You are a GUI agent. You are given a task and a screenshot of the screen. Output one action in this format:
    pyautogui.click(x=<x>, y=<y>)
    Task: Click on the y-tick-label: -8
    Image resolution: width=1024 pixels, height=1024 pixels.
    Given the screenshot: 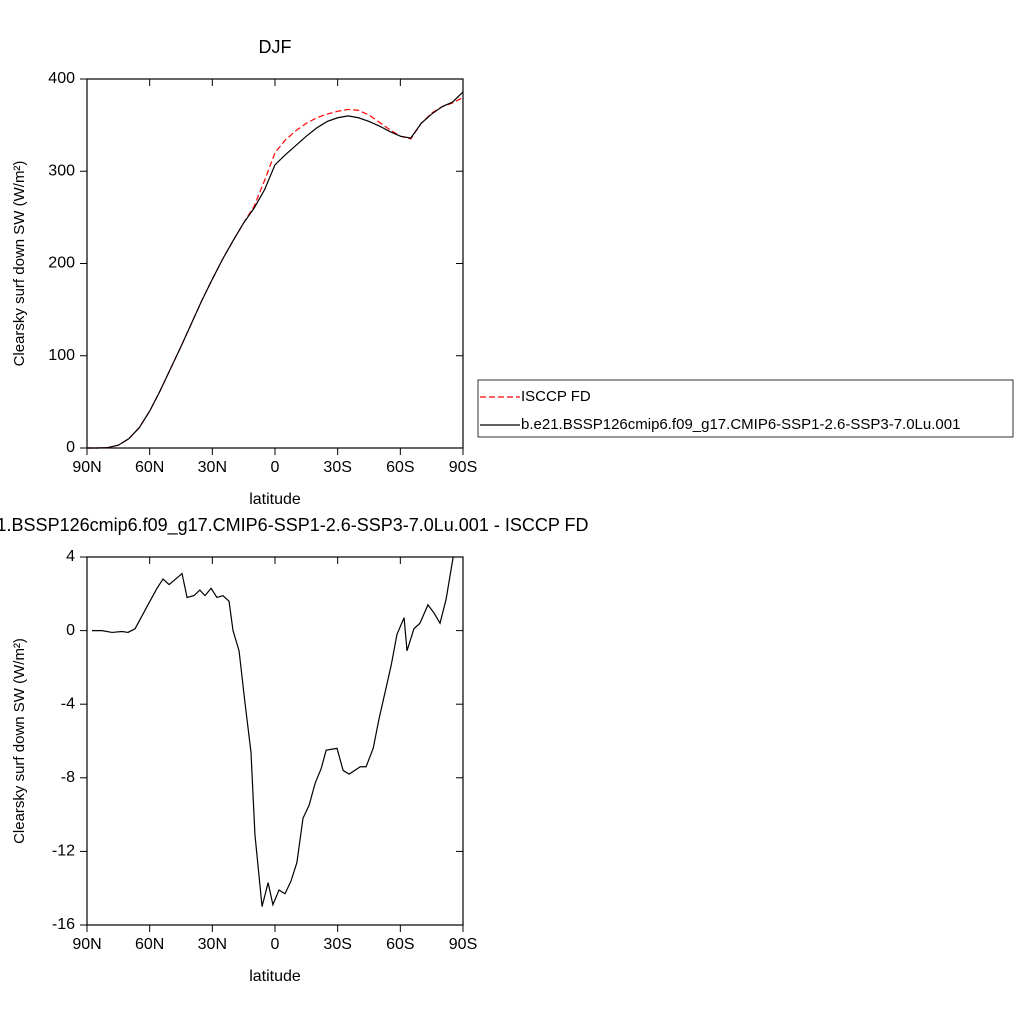 What is the action you would take?
    pyautogui.click(x=68, y=777)
    